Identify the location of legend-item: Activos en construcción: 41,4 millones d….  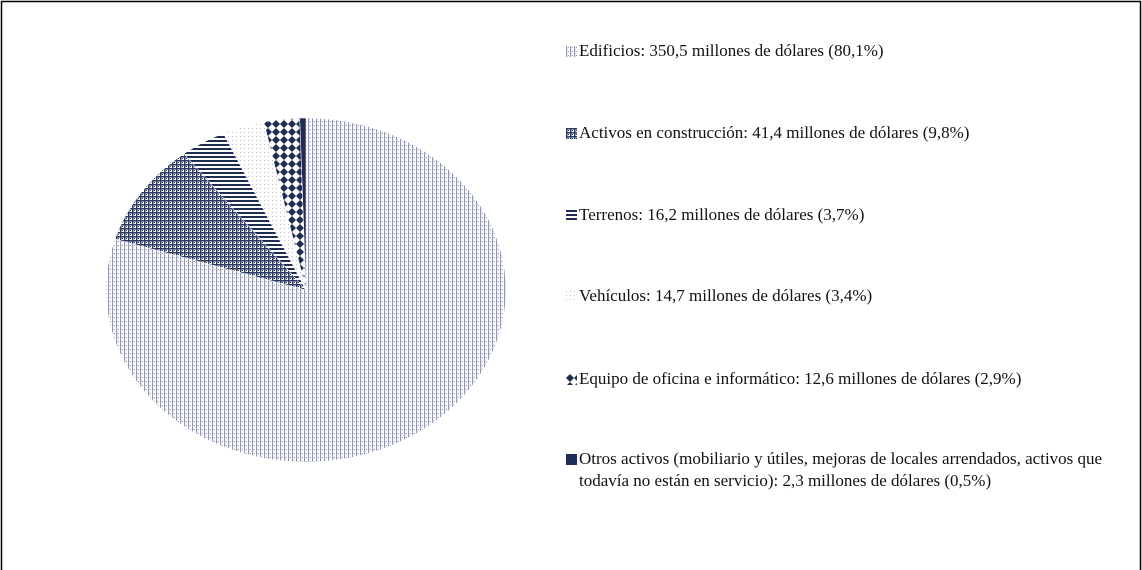
(852, 133).